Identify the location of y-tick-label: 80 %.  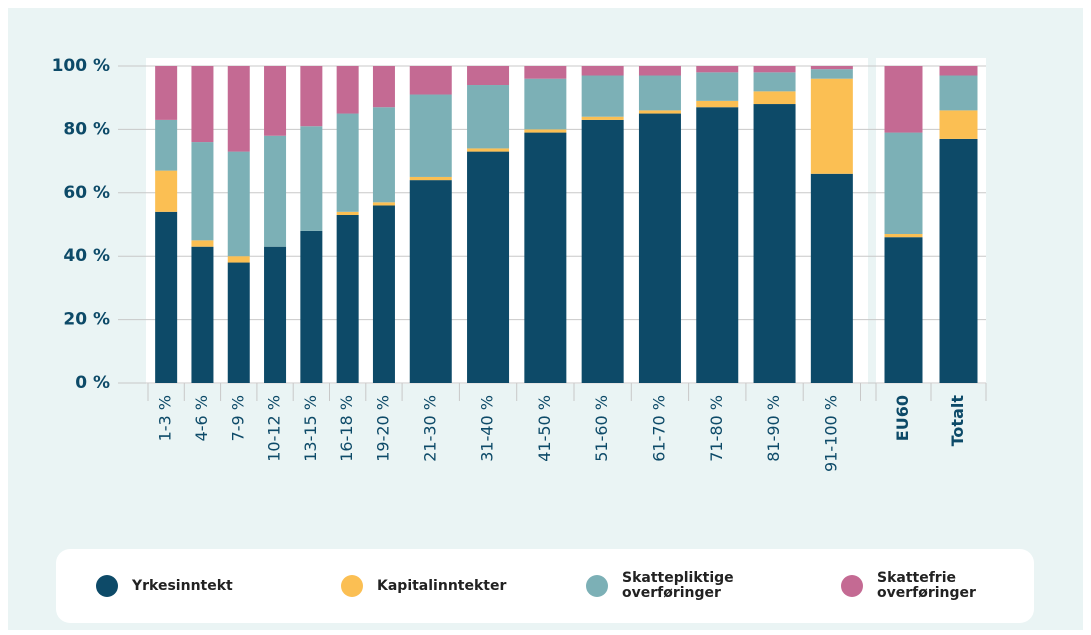
(86, 129).